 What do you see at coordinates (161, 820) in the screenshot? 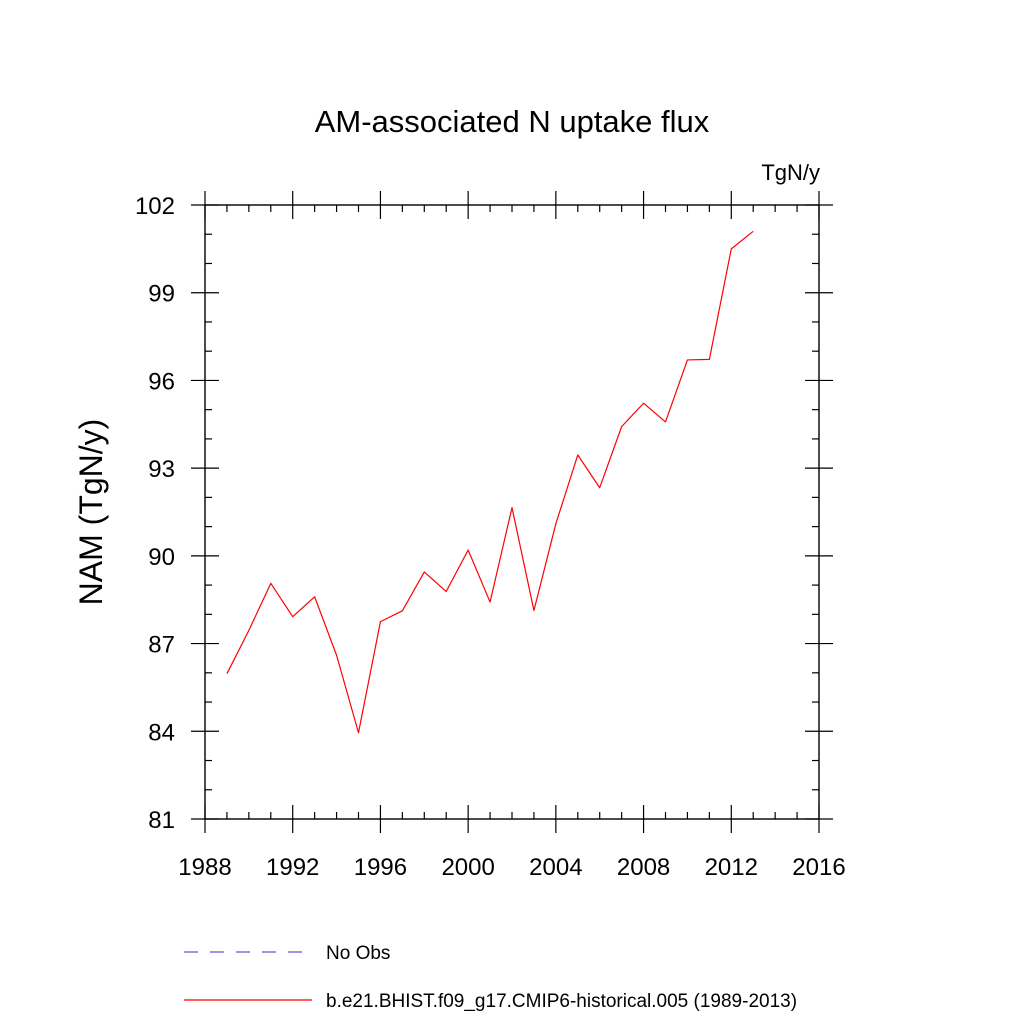
I see `y-tick-label: 81` at bounding box center [161, 820].